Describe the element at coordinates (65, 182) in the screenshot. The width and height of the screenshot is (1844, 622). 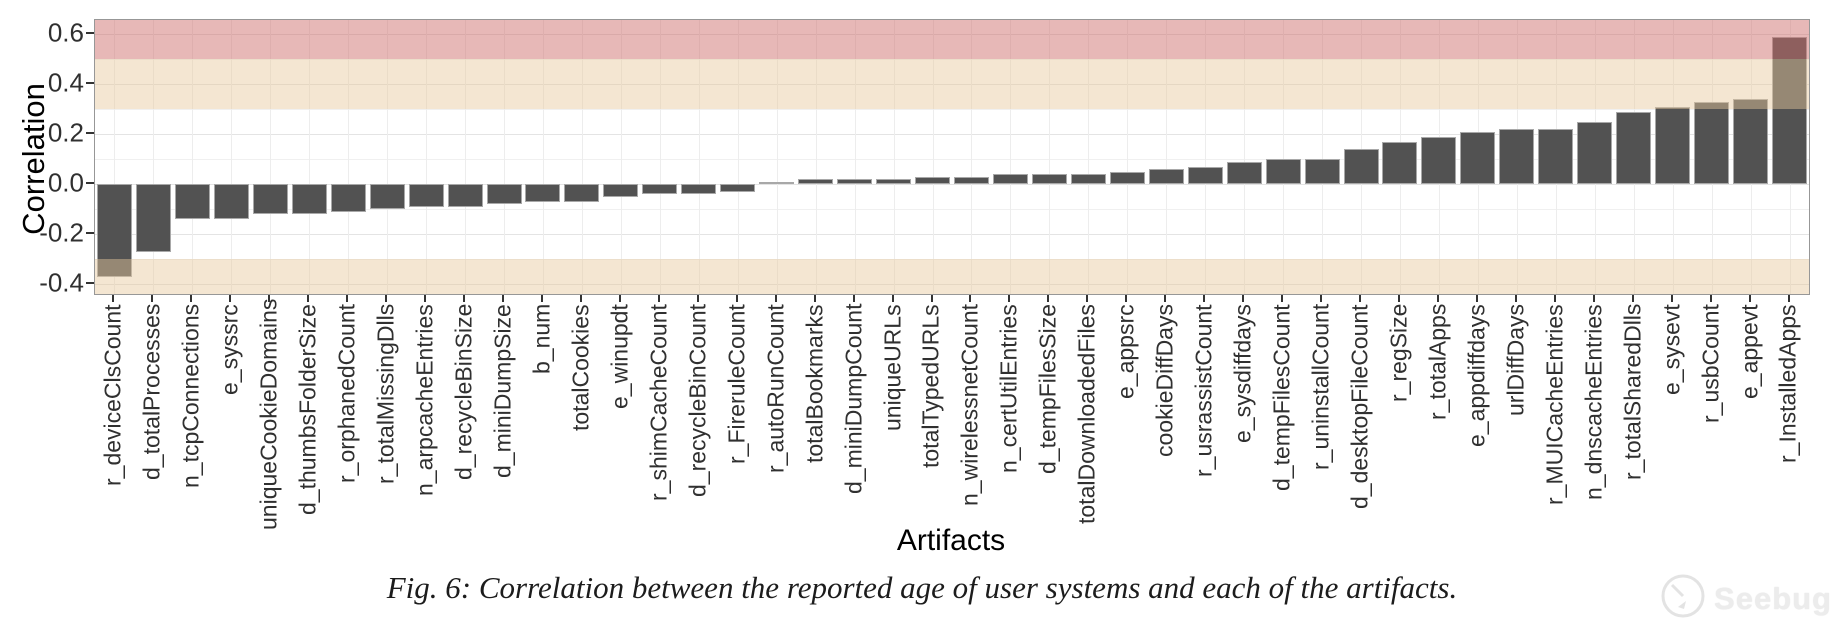
I see `y-tick-label: 0.0` at that location.